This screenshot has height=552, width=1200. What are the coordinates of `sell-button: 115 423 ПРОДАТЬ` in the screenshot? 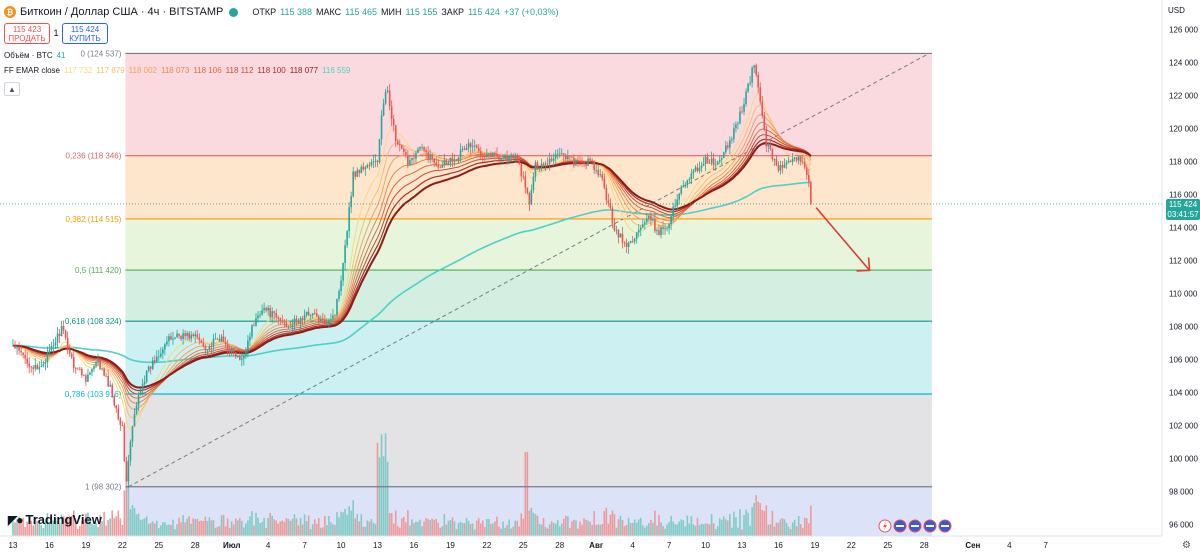 It's located at (27, 33).